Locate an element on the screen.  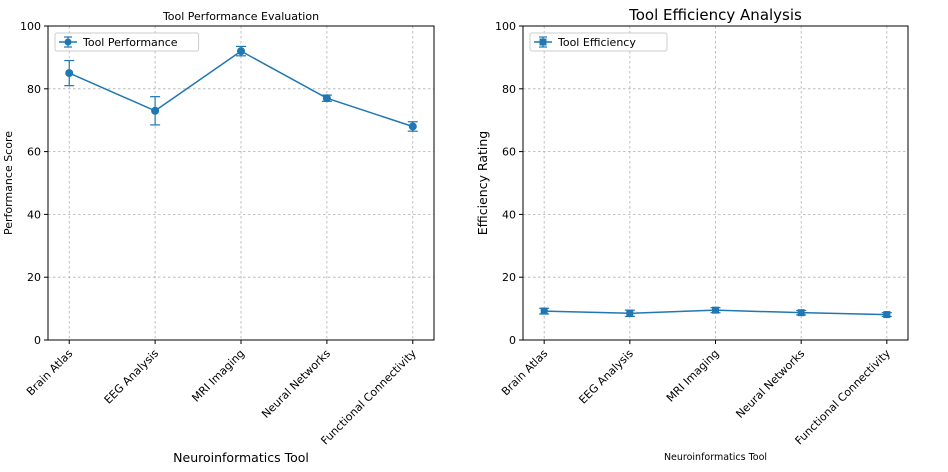
legend: Tool Efficiency is located at coordinates (598, 42).